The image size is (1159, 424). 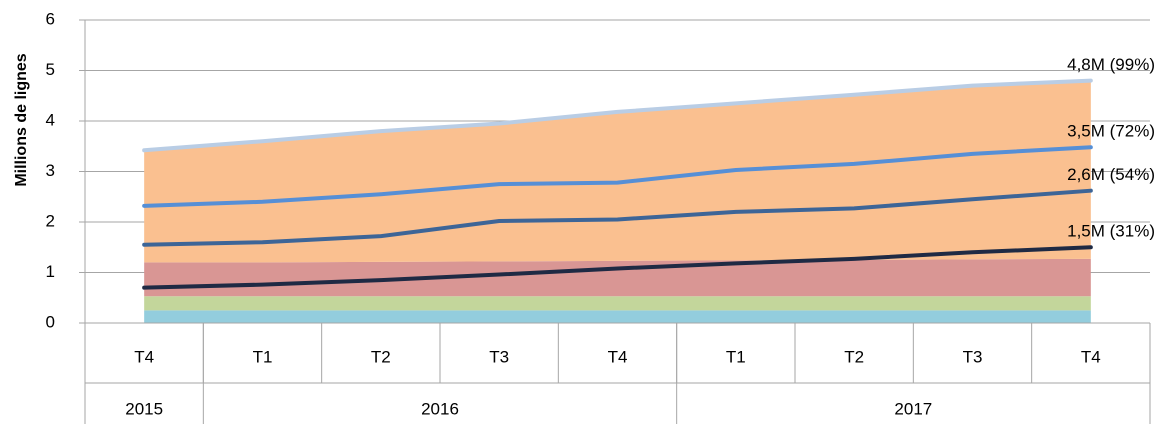 I want to click on y-tick-label: 4, so click(x=50, y=119).